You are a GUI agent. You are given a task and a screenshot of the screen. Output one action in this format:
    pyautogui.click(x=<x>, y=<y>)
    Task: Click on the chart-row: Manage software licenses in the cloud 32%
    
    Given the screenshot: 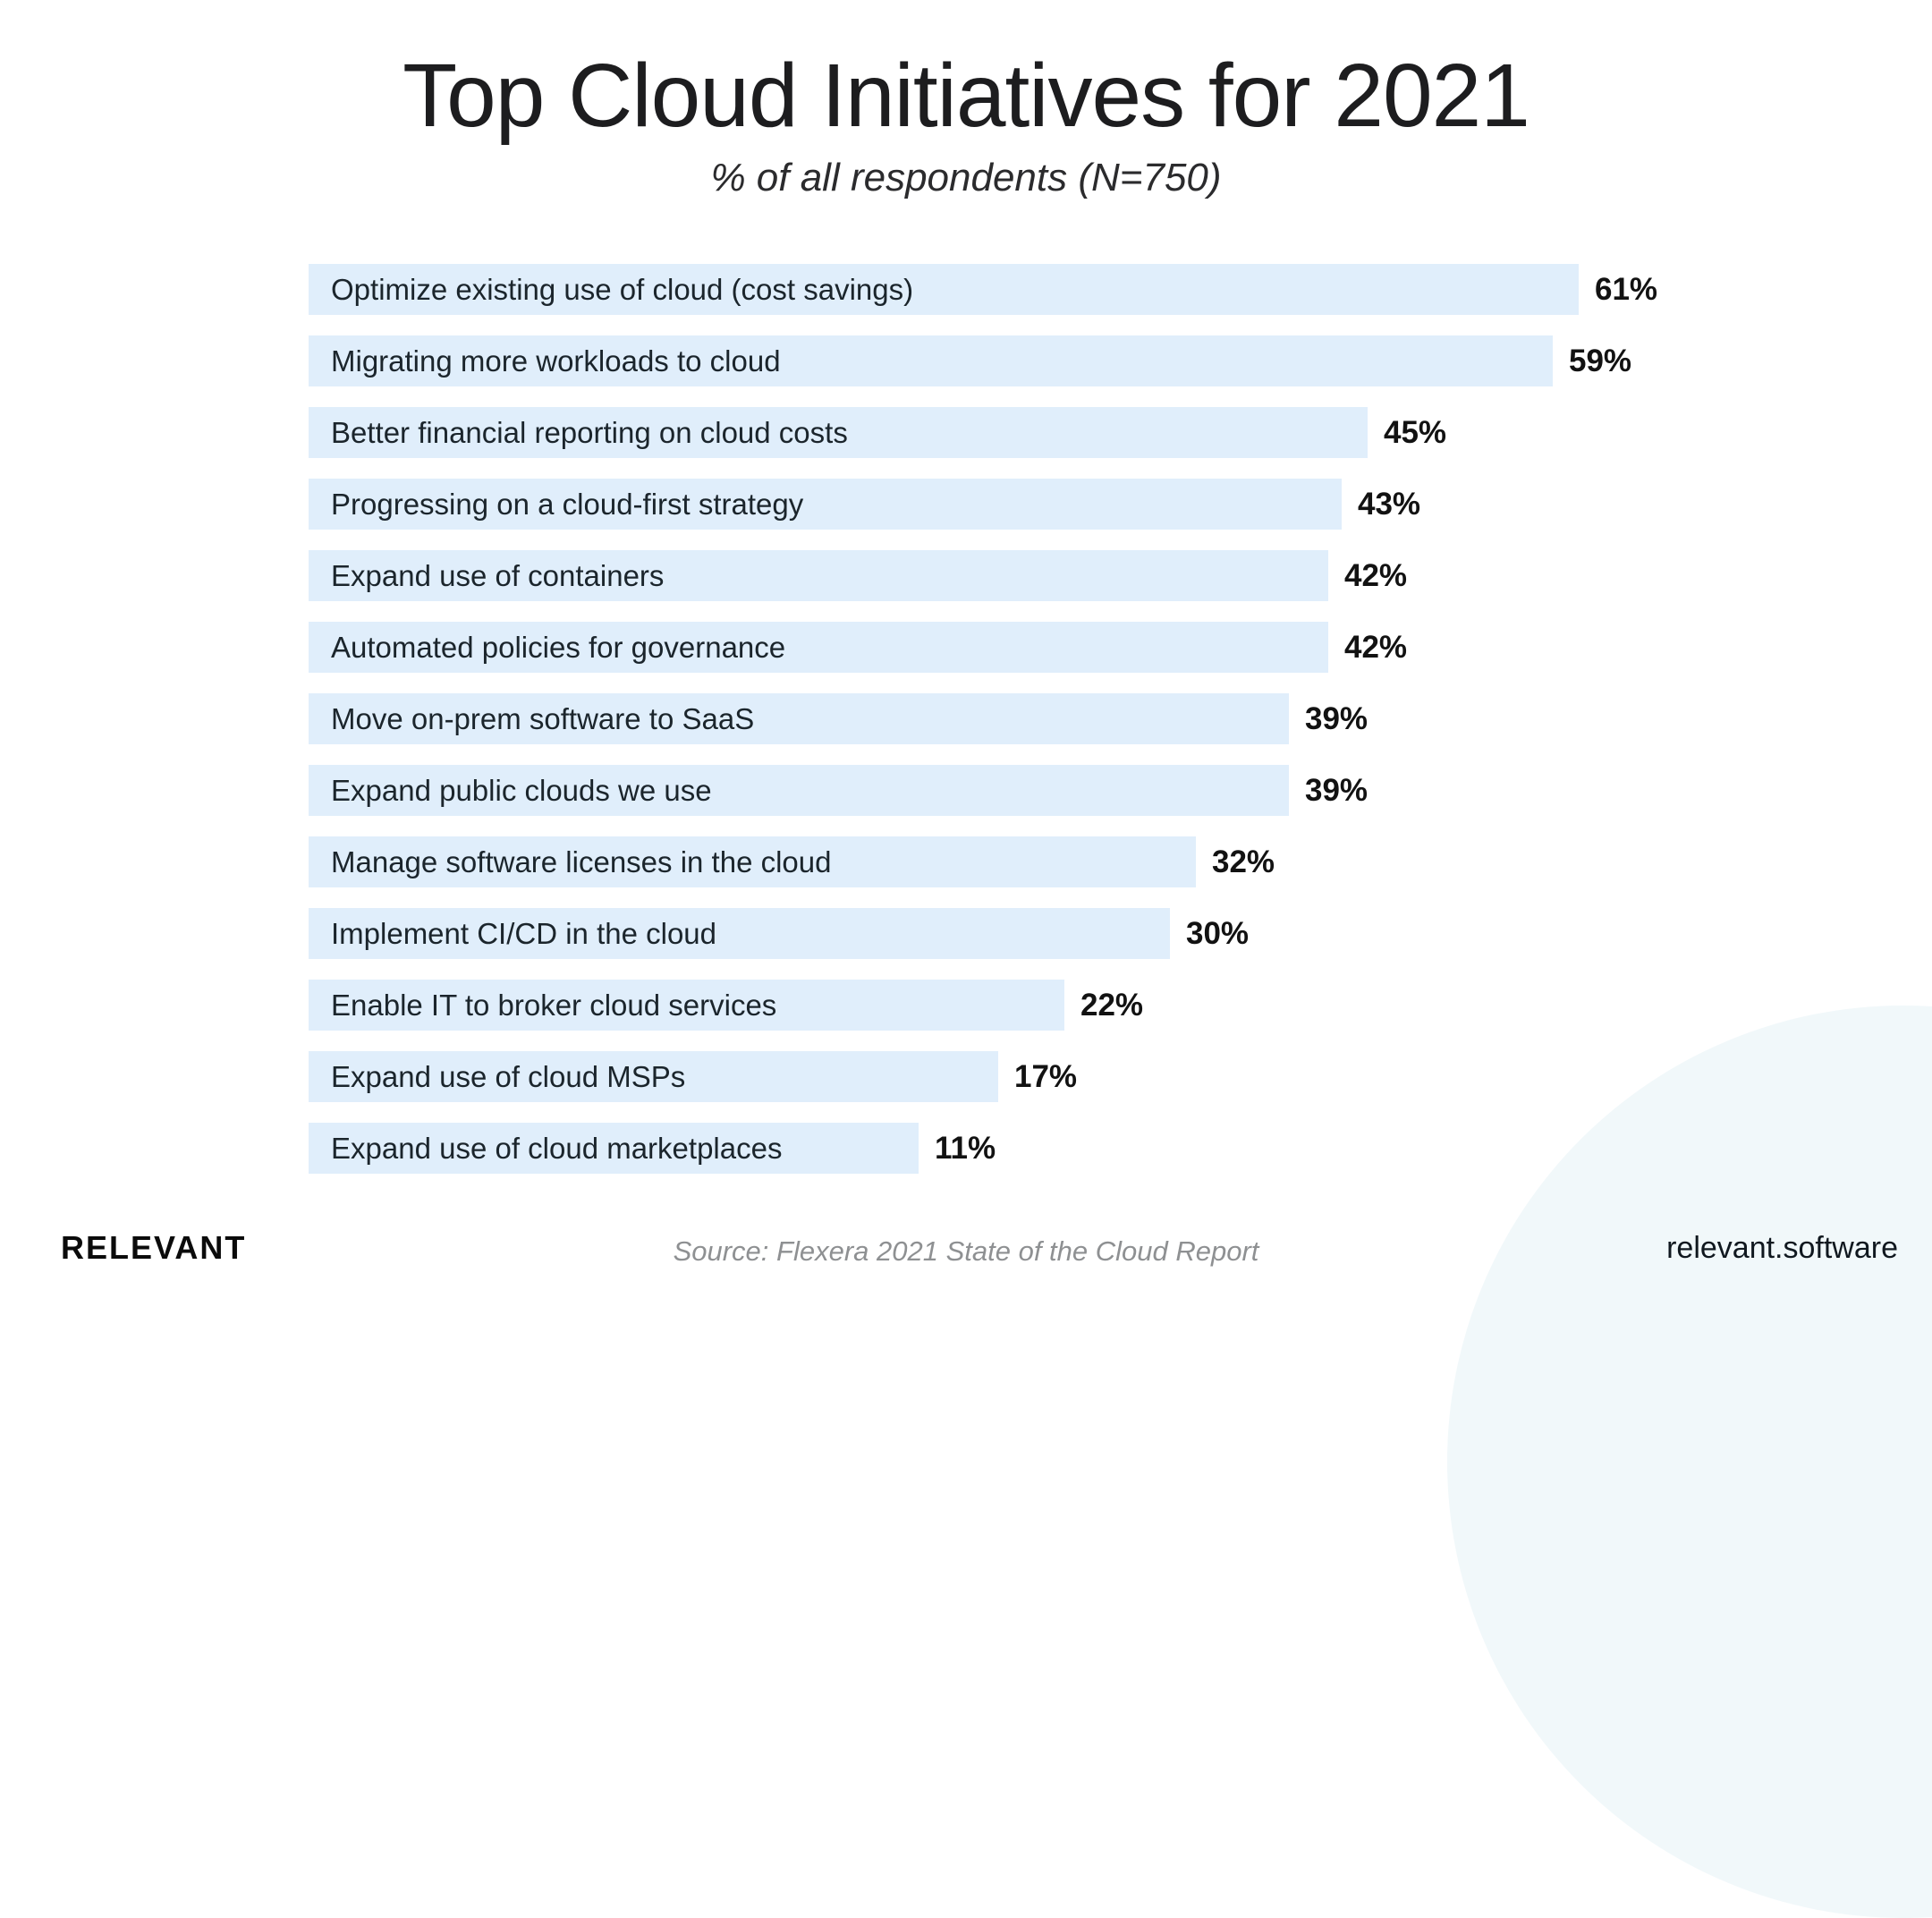 What is the action you would take?
    pyautogui.click(x=983, y=861)
    